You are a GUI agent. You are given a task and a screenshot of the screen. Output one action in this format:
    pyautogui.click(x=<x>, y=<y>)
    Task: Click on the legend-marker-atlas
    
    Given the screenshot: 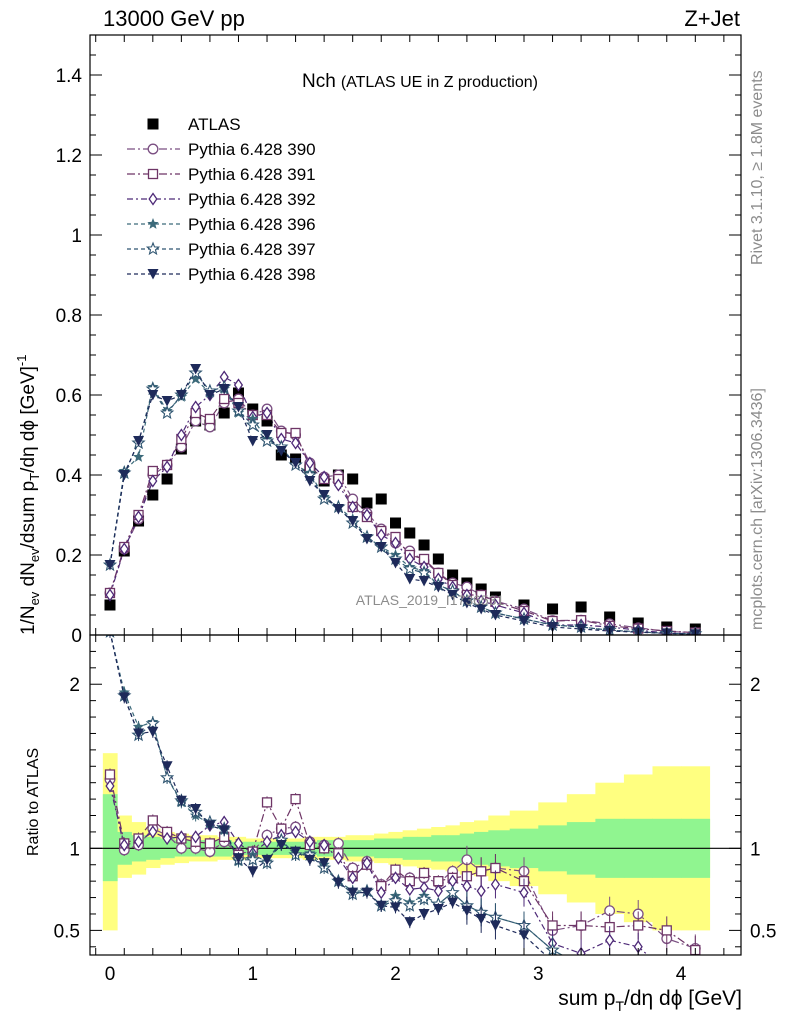 What is the action you would take?
    pyautogui.click(x=153, y=124)
    